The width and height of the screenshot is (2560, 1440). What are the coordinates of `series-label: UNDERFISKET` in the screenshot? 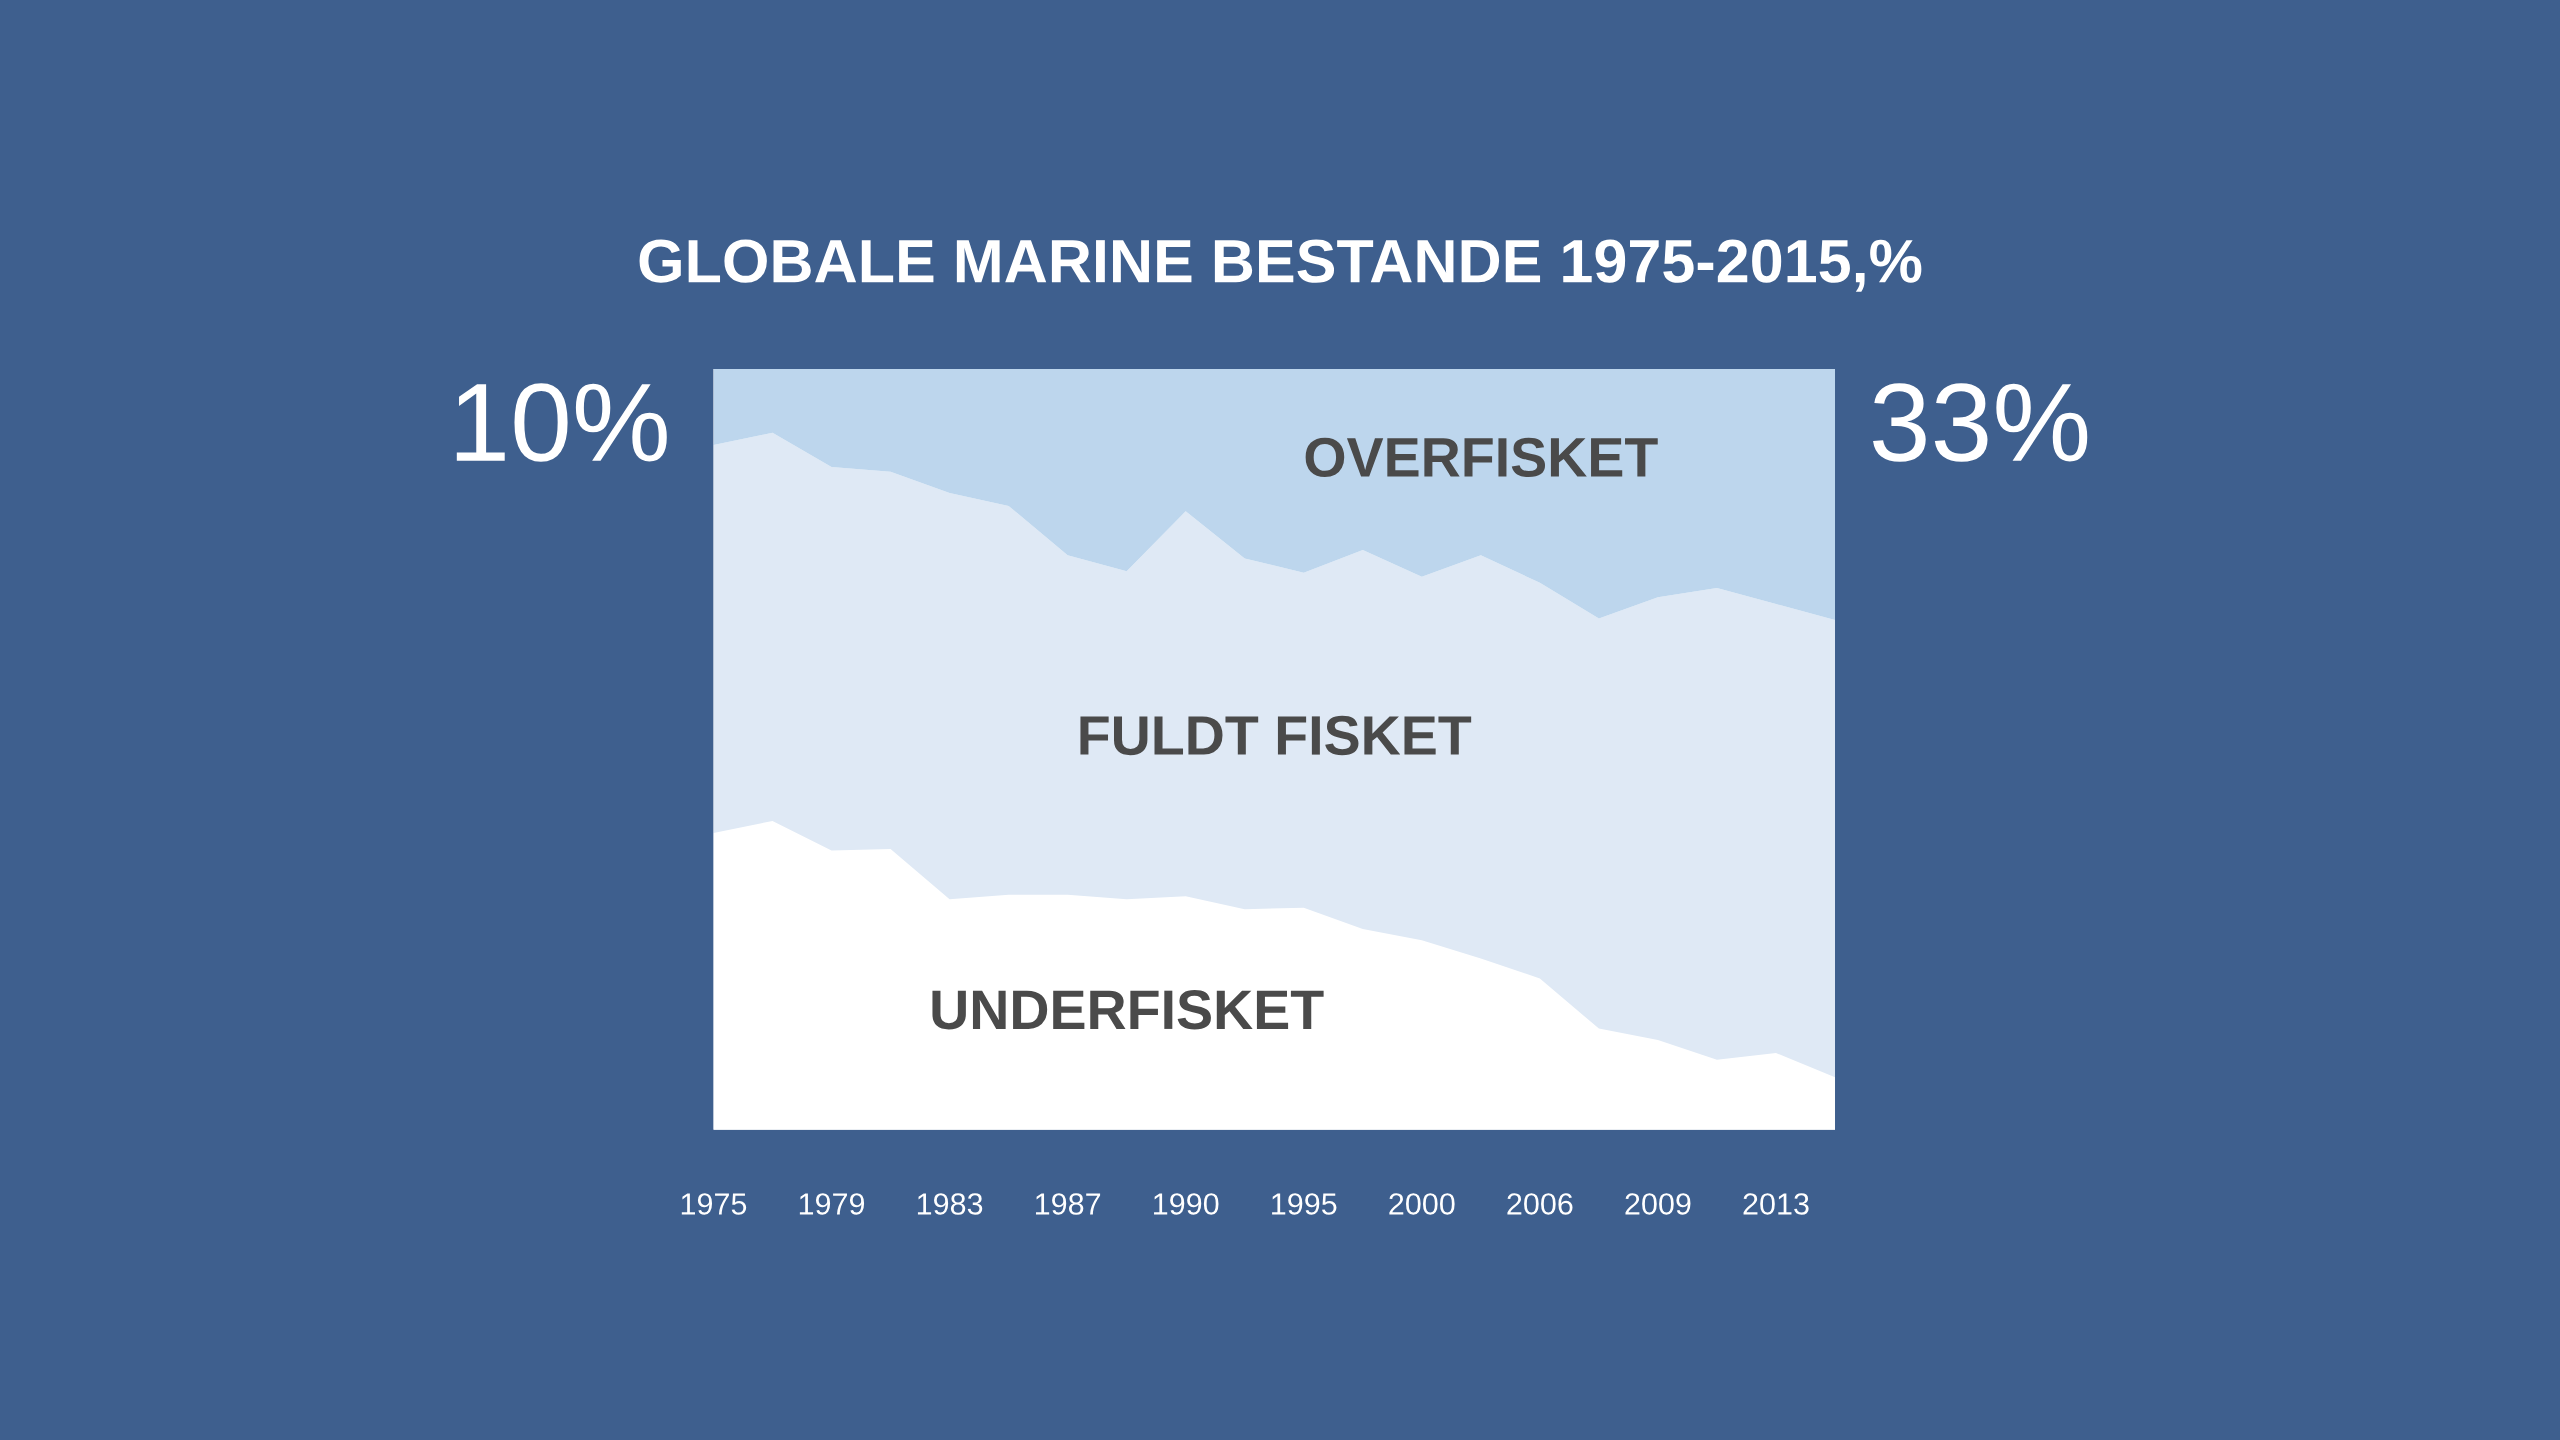 It's located at (1128, 1010).